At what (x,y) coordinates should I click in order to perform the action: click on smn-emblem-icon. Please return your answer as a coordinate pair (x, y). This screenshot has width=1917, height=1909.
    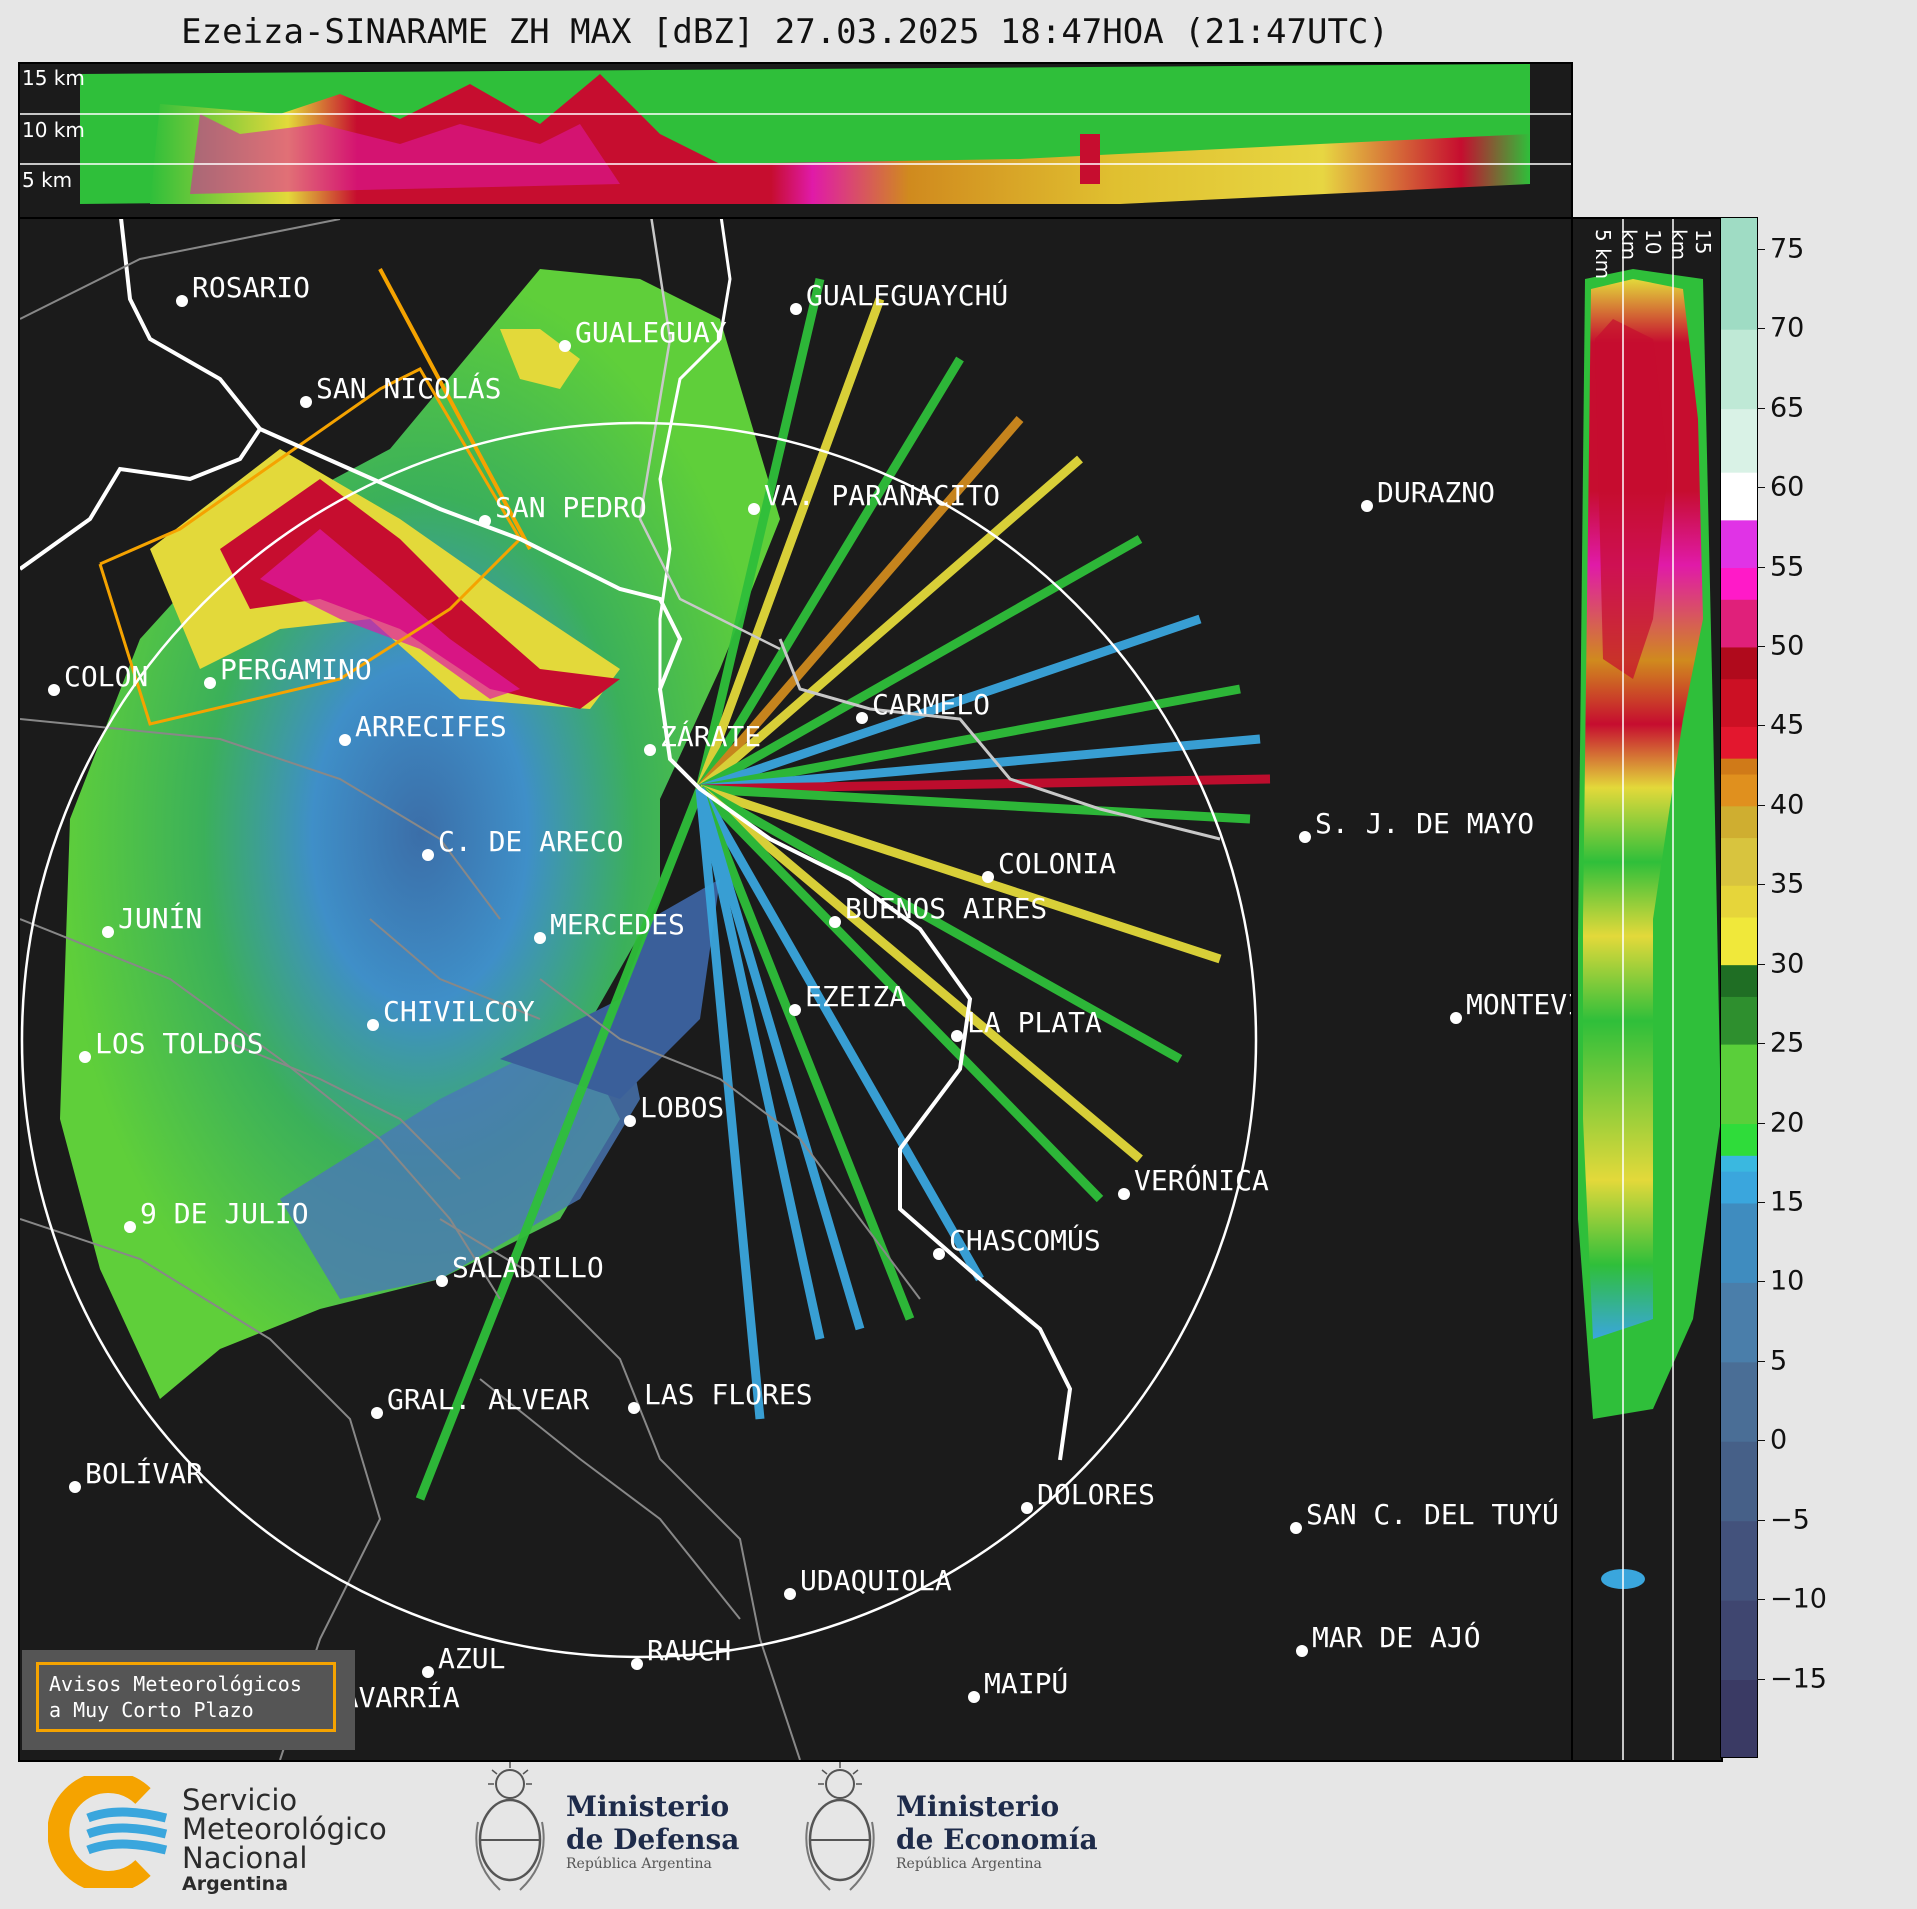
    Looking at the image, I should click on (107, 1832).